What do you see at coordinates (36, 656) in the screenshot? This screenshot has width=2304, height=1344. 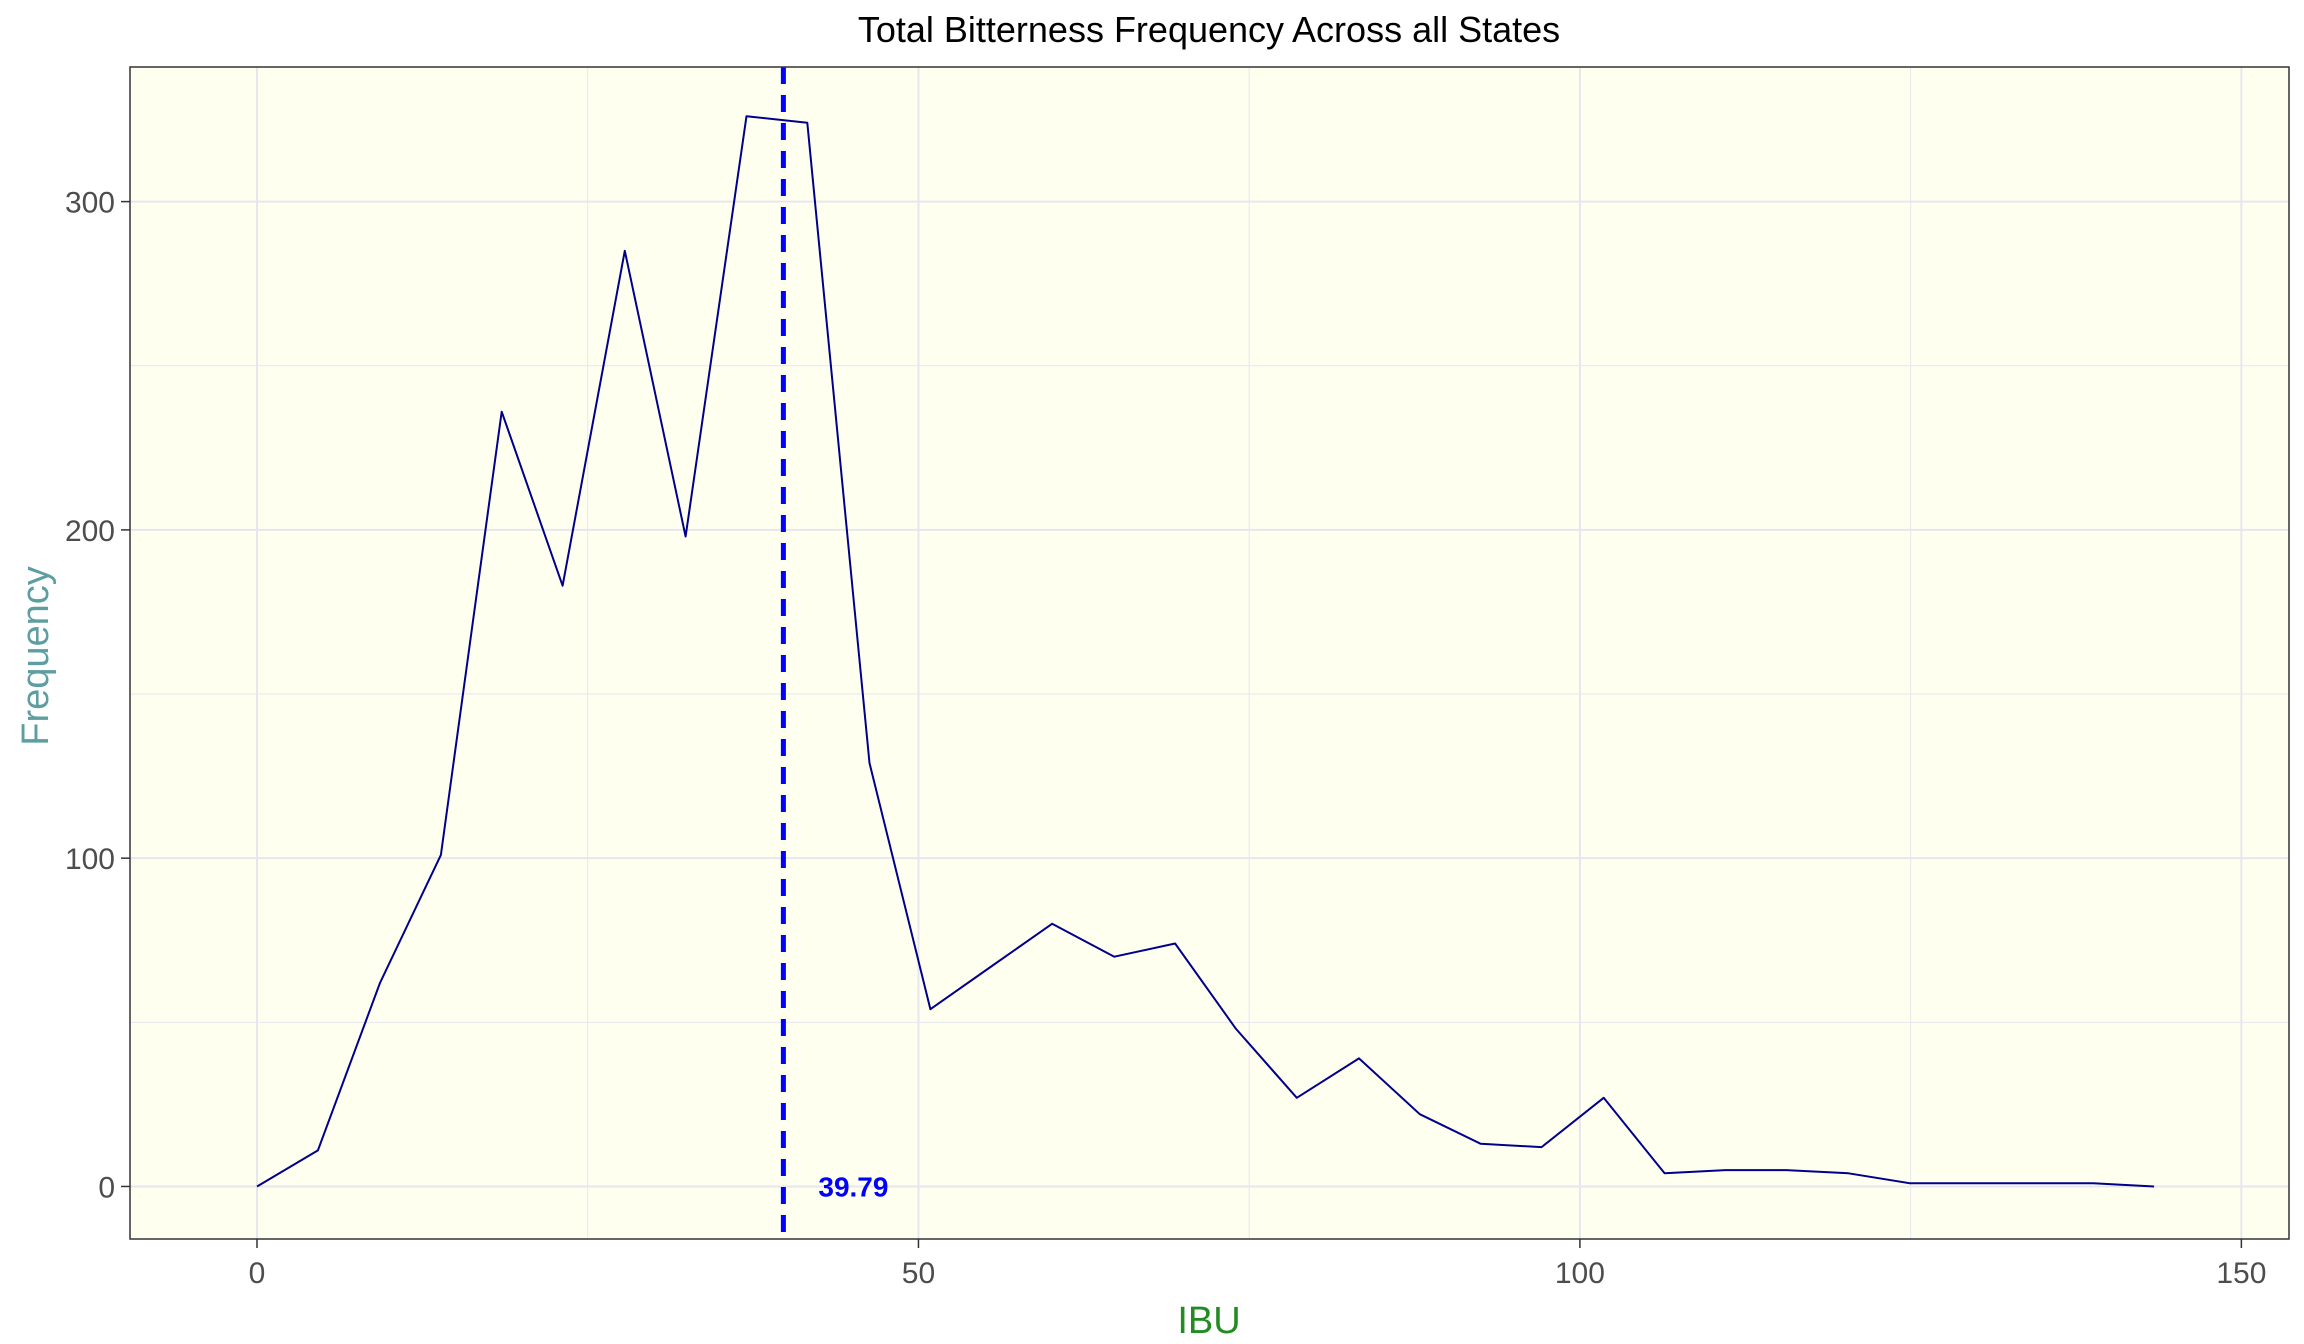 I see `y-axis-title: Frequency` at bounding box center [36, 656].